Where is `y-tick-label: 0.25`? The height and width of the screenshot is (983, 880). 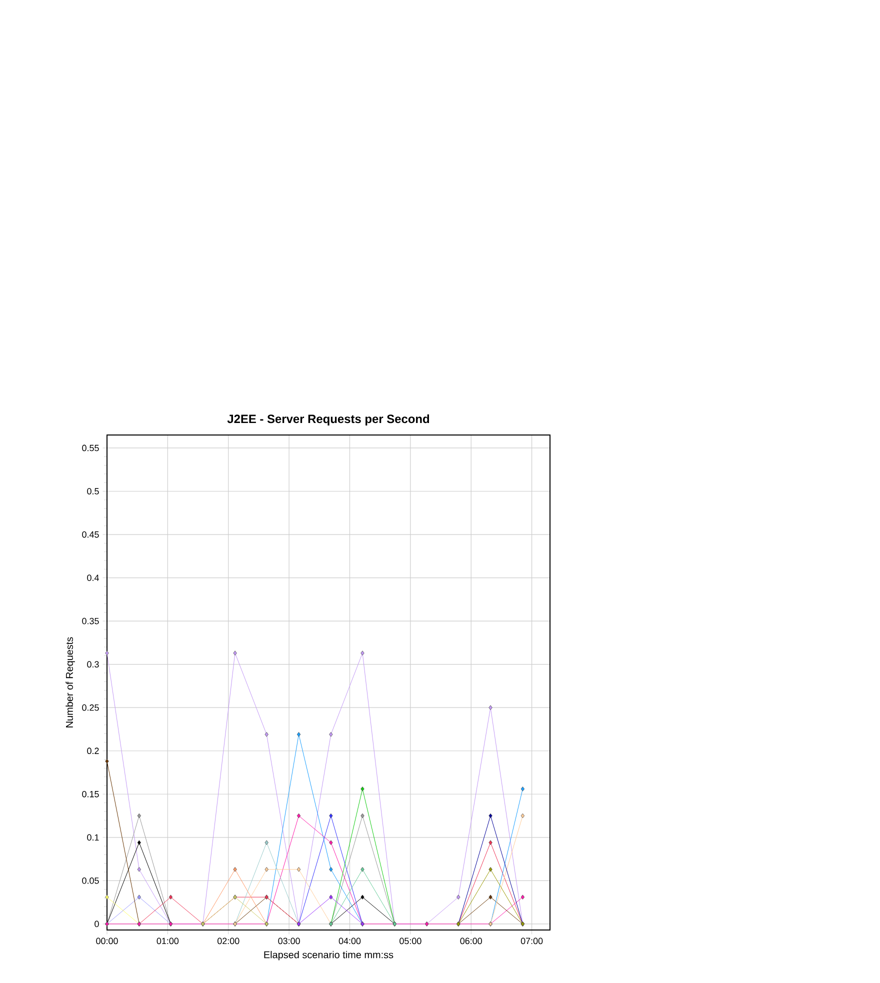 y-tick-label: 0.25 is located at coordinates (90, 707).